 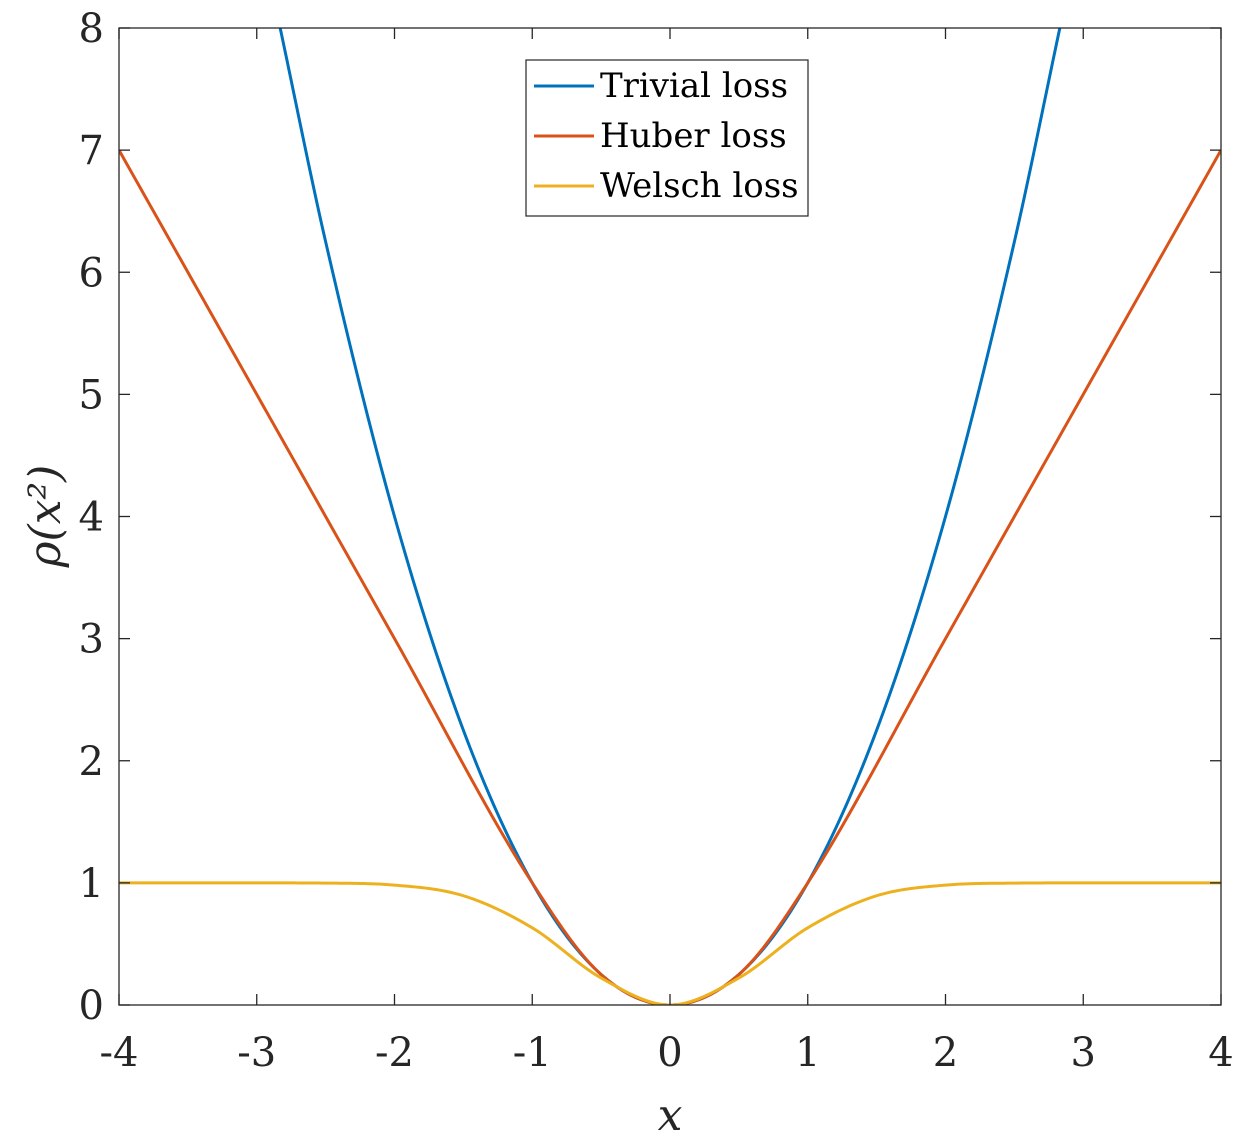 What do you see at coordinates (693, 136) in the screenshot?
I see `legend-label-huber: Huber loss` at bounding box center [693, 136].